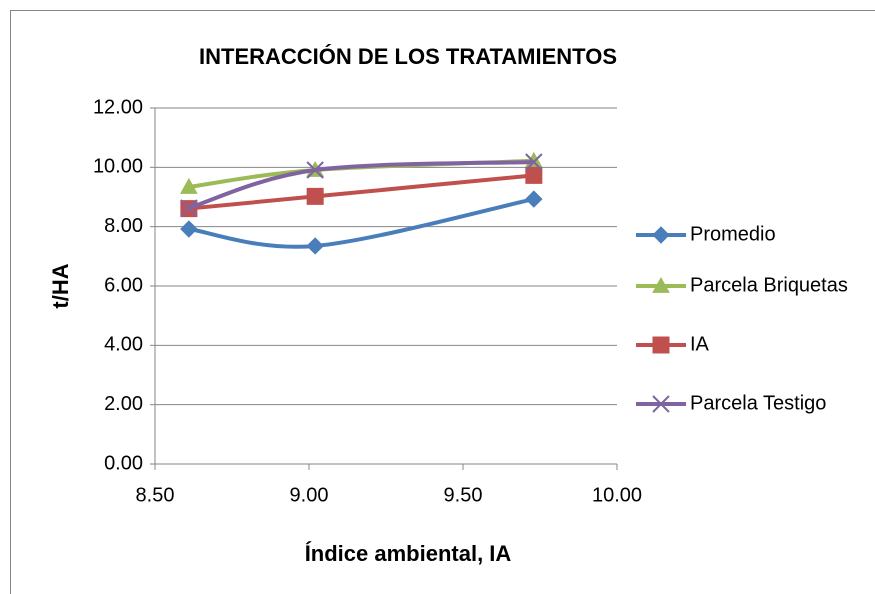 This screenshot has height=594, width=875. Describe the element at coordinates (118, 167) in the screenshot. I see `y-tick-label: 10.00` at that location.